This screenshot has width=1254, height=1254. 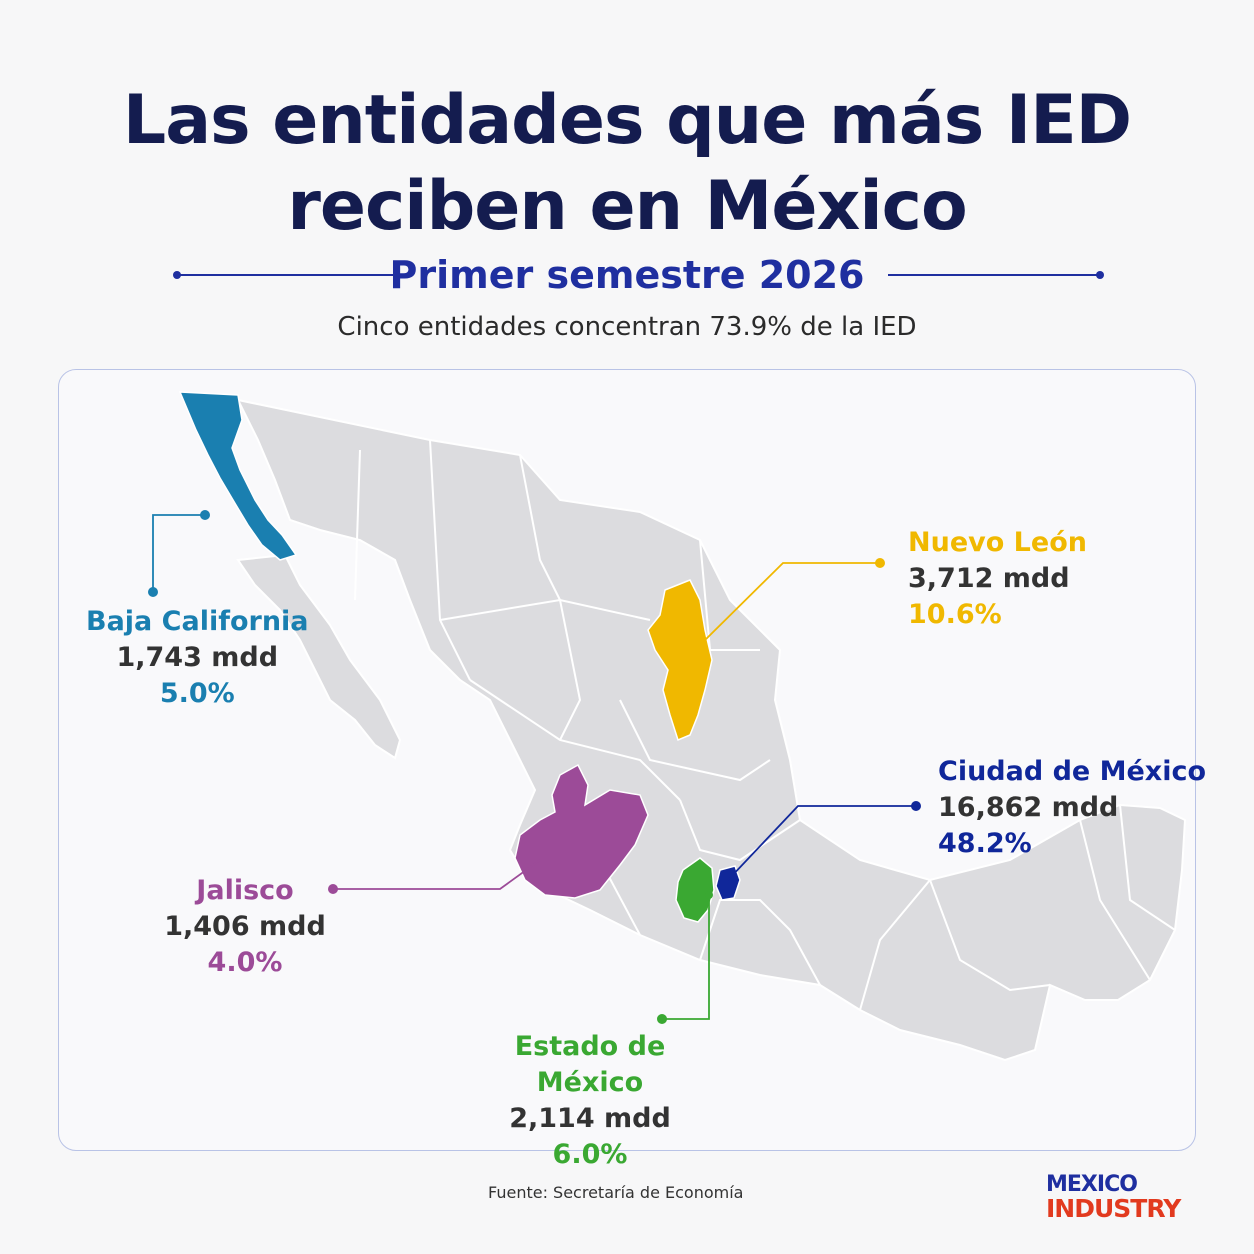 I want to click on estado-de-mexico-leader, so click(x=686, y=957).